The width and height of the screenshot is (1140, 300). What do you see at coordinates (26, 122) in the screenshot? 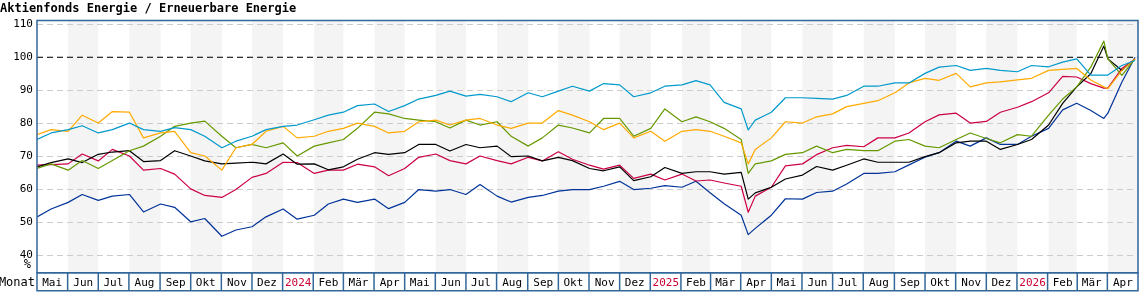
I see `y-tick-label: 80` at bounding box center [26, 122].